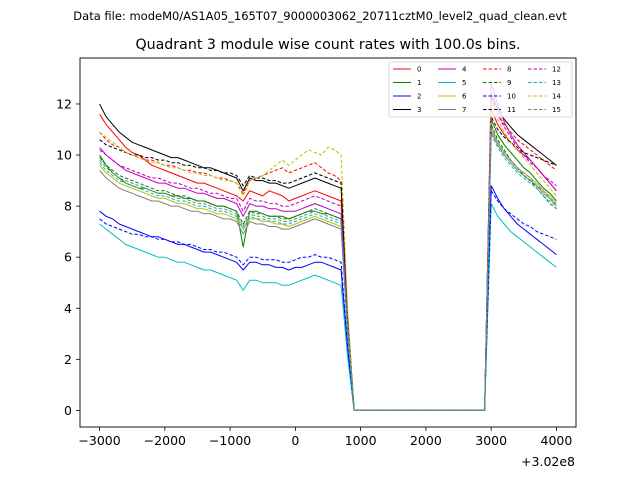  I want to click on legend-label-8: 8, so click(509, 70).